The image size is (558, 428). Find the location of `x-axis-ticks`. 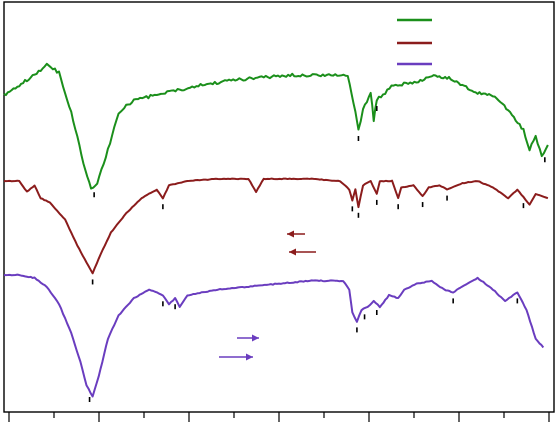

x-axis-ticks is located at coordinates (279, 417).